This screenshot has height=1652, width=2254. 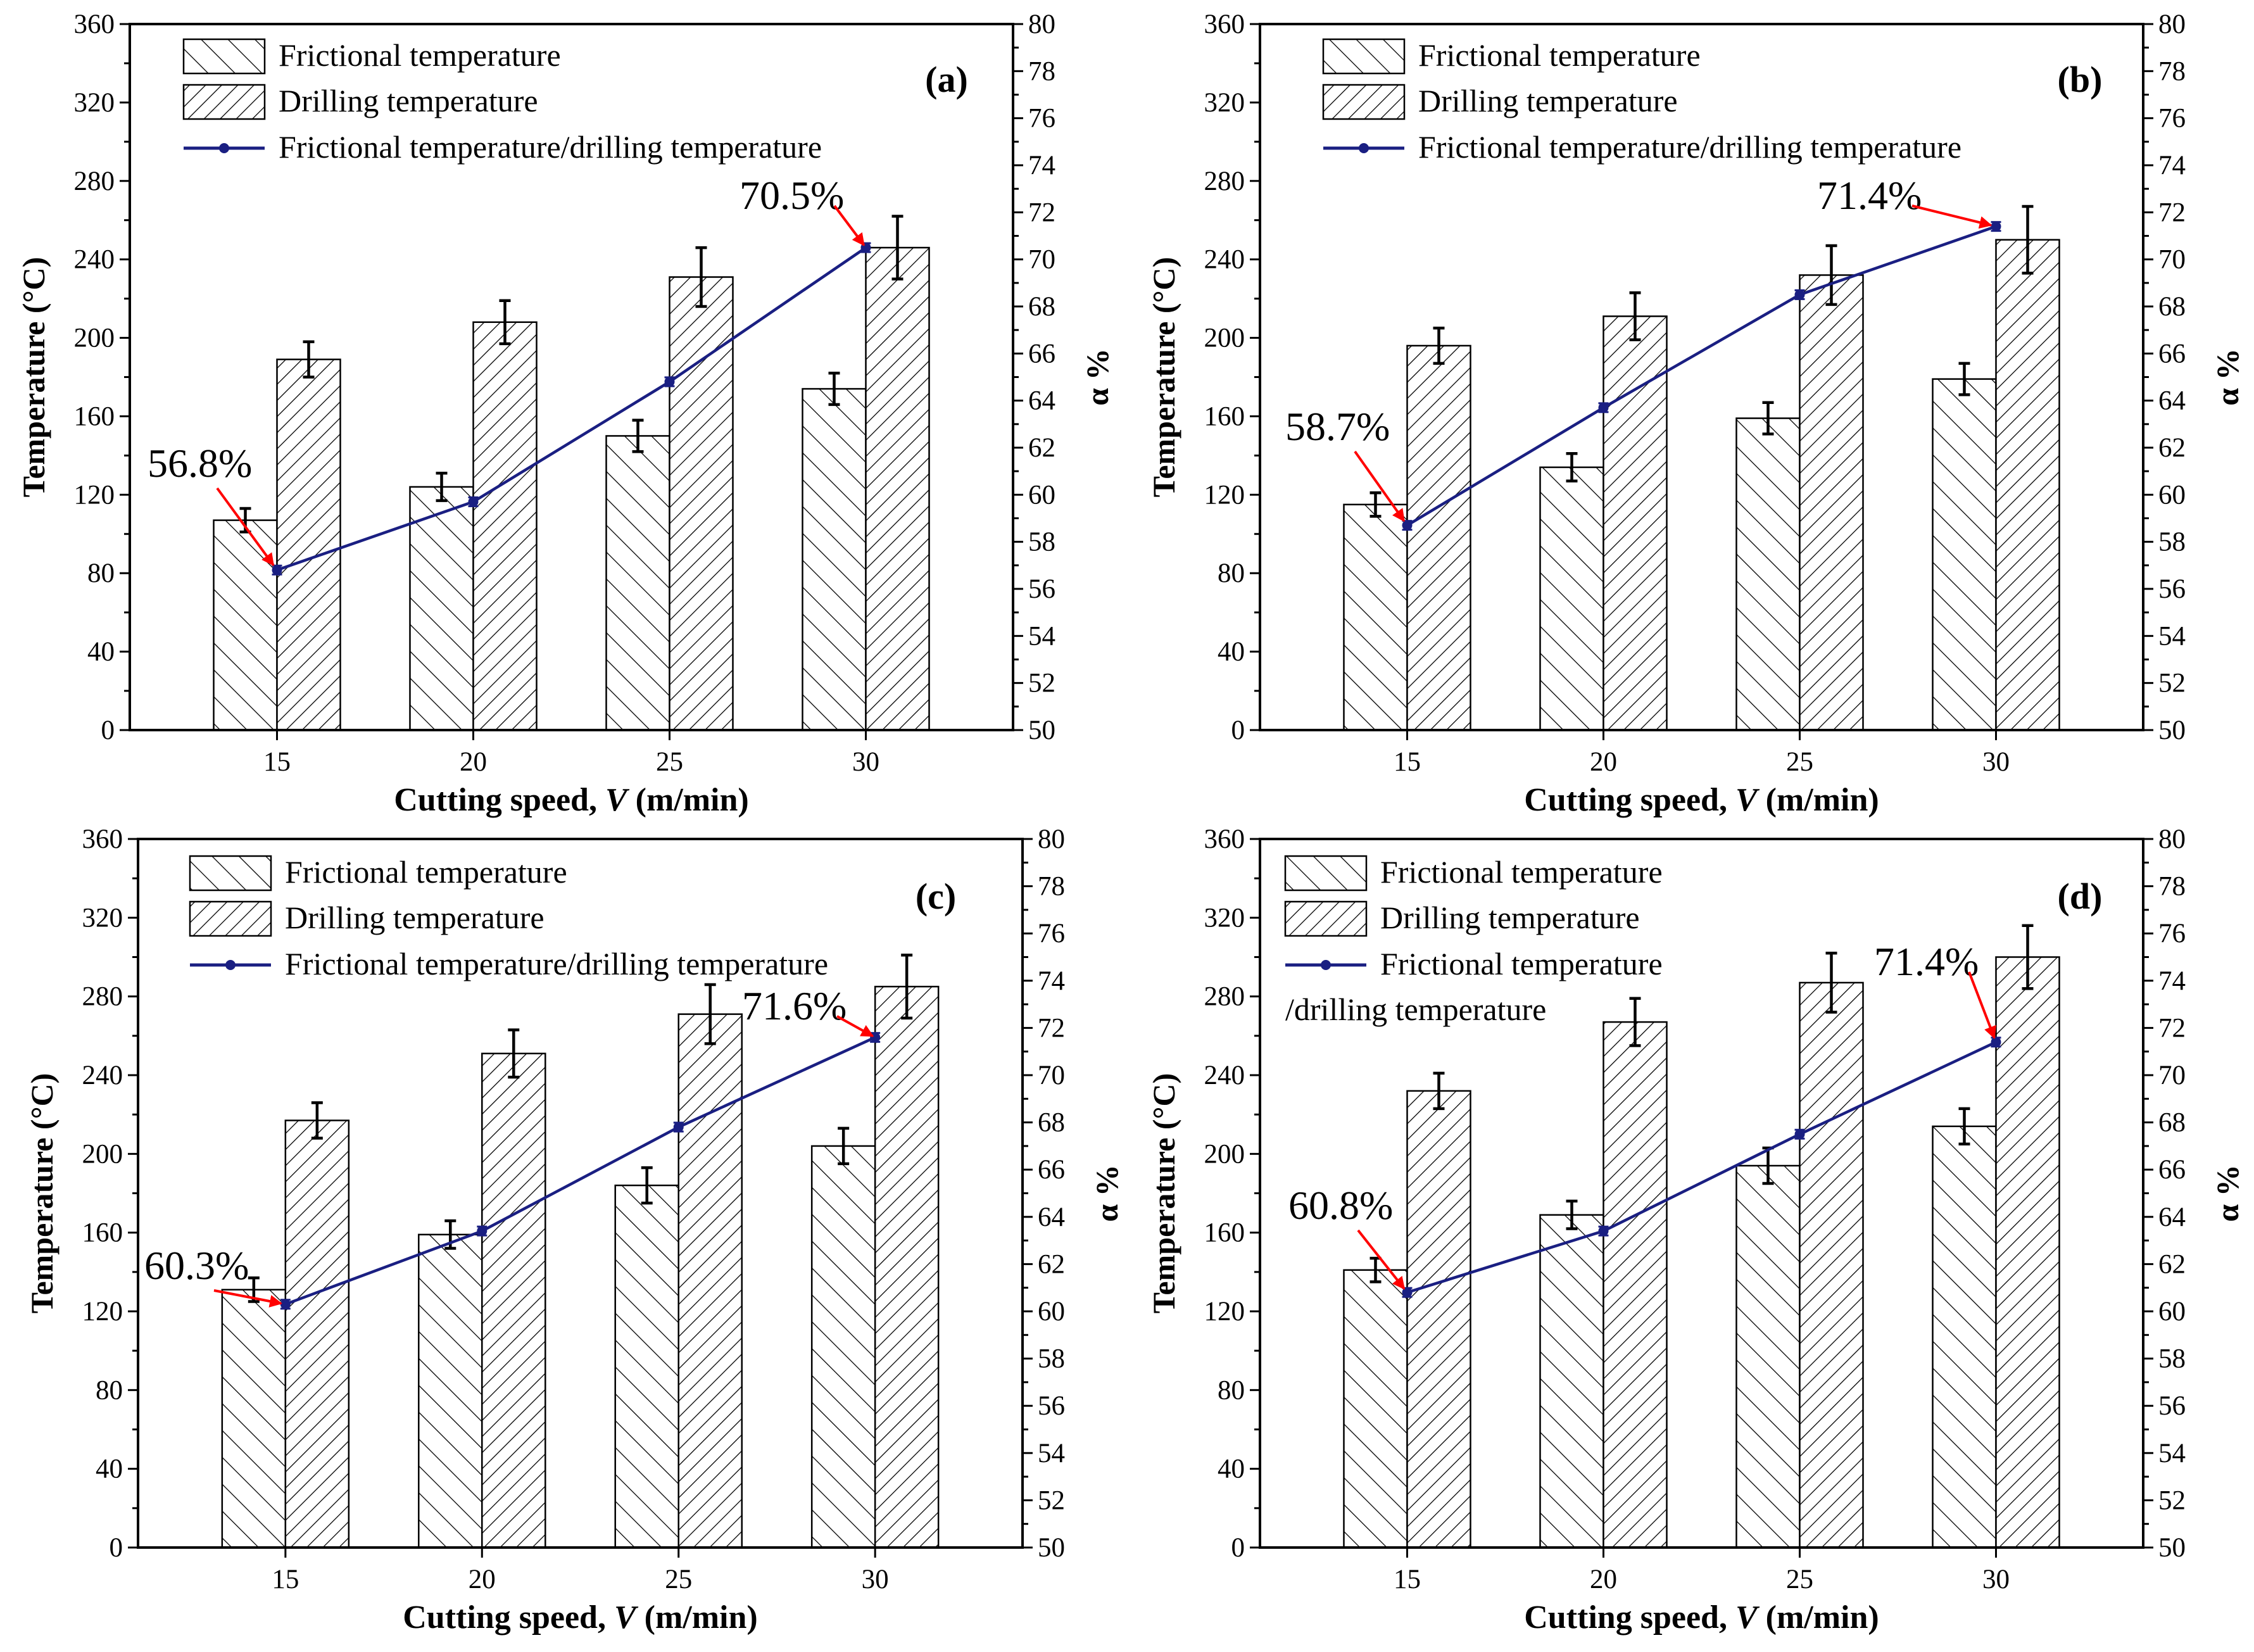 I want to click on annotation-label: 71.4%, so click(x=1869, y=196).